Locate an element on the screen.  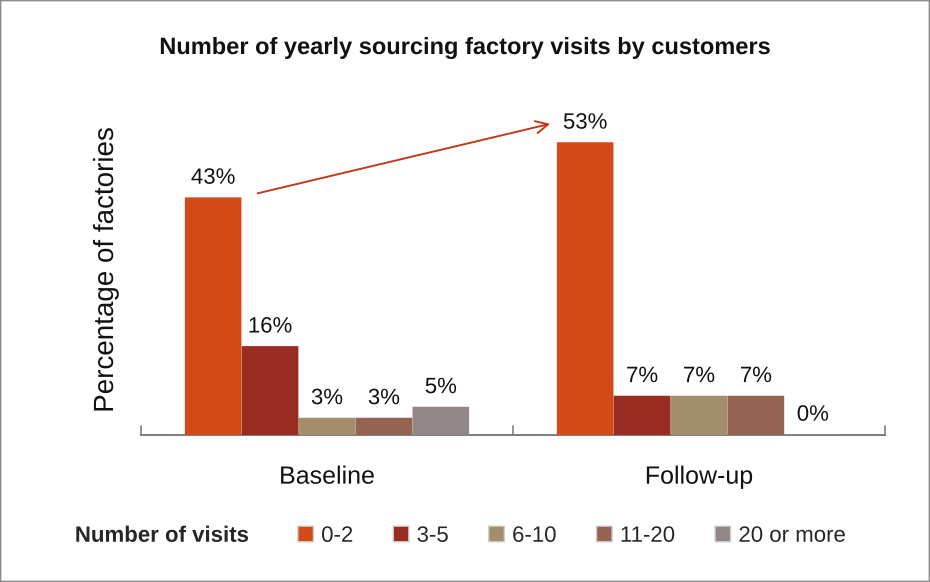
legend-label: 20 or more is located at coordinates (792, 534).